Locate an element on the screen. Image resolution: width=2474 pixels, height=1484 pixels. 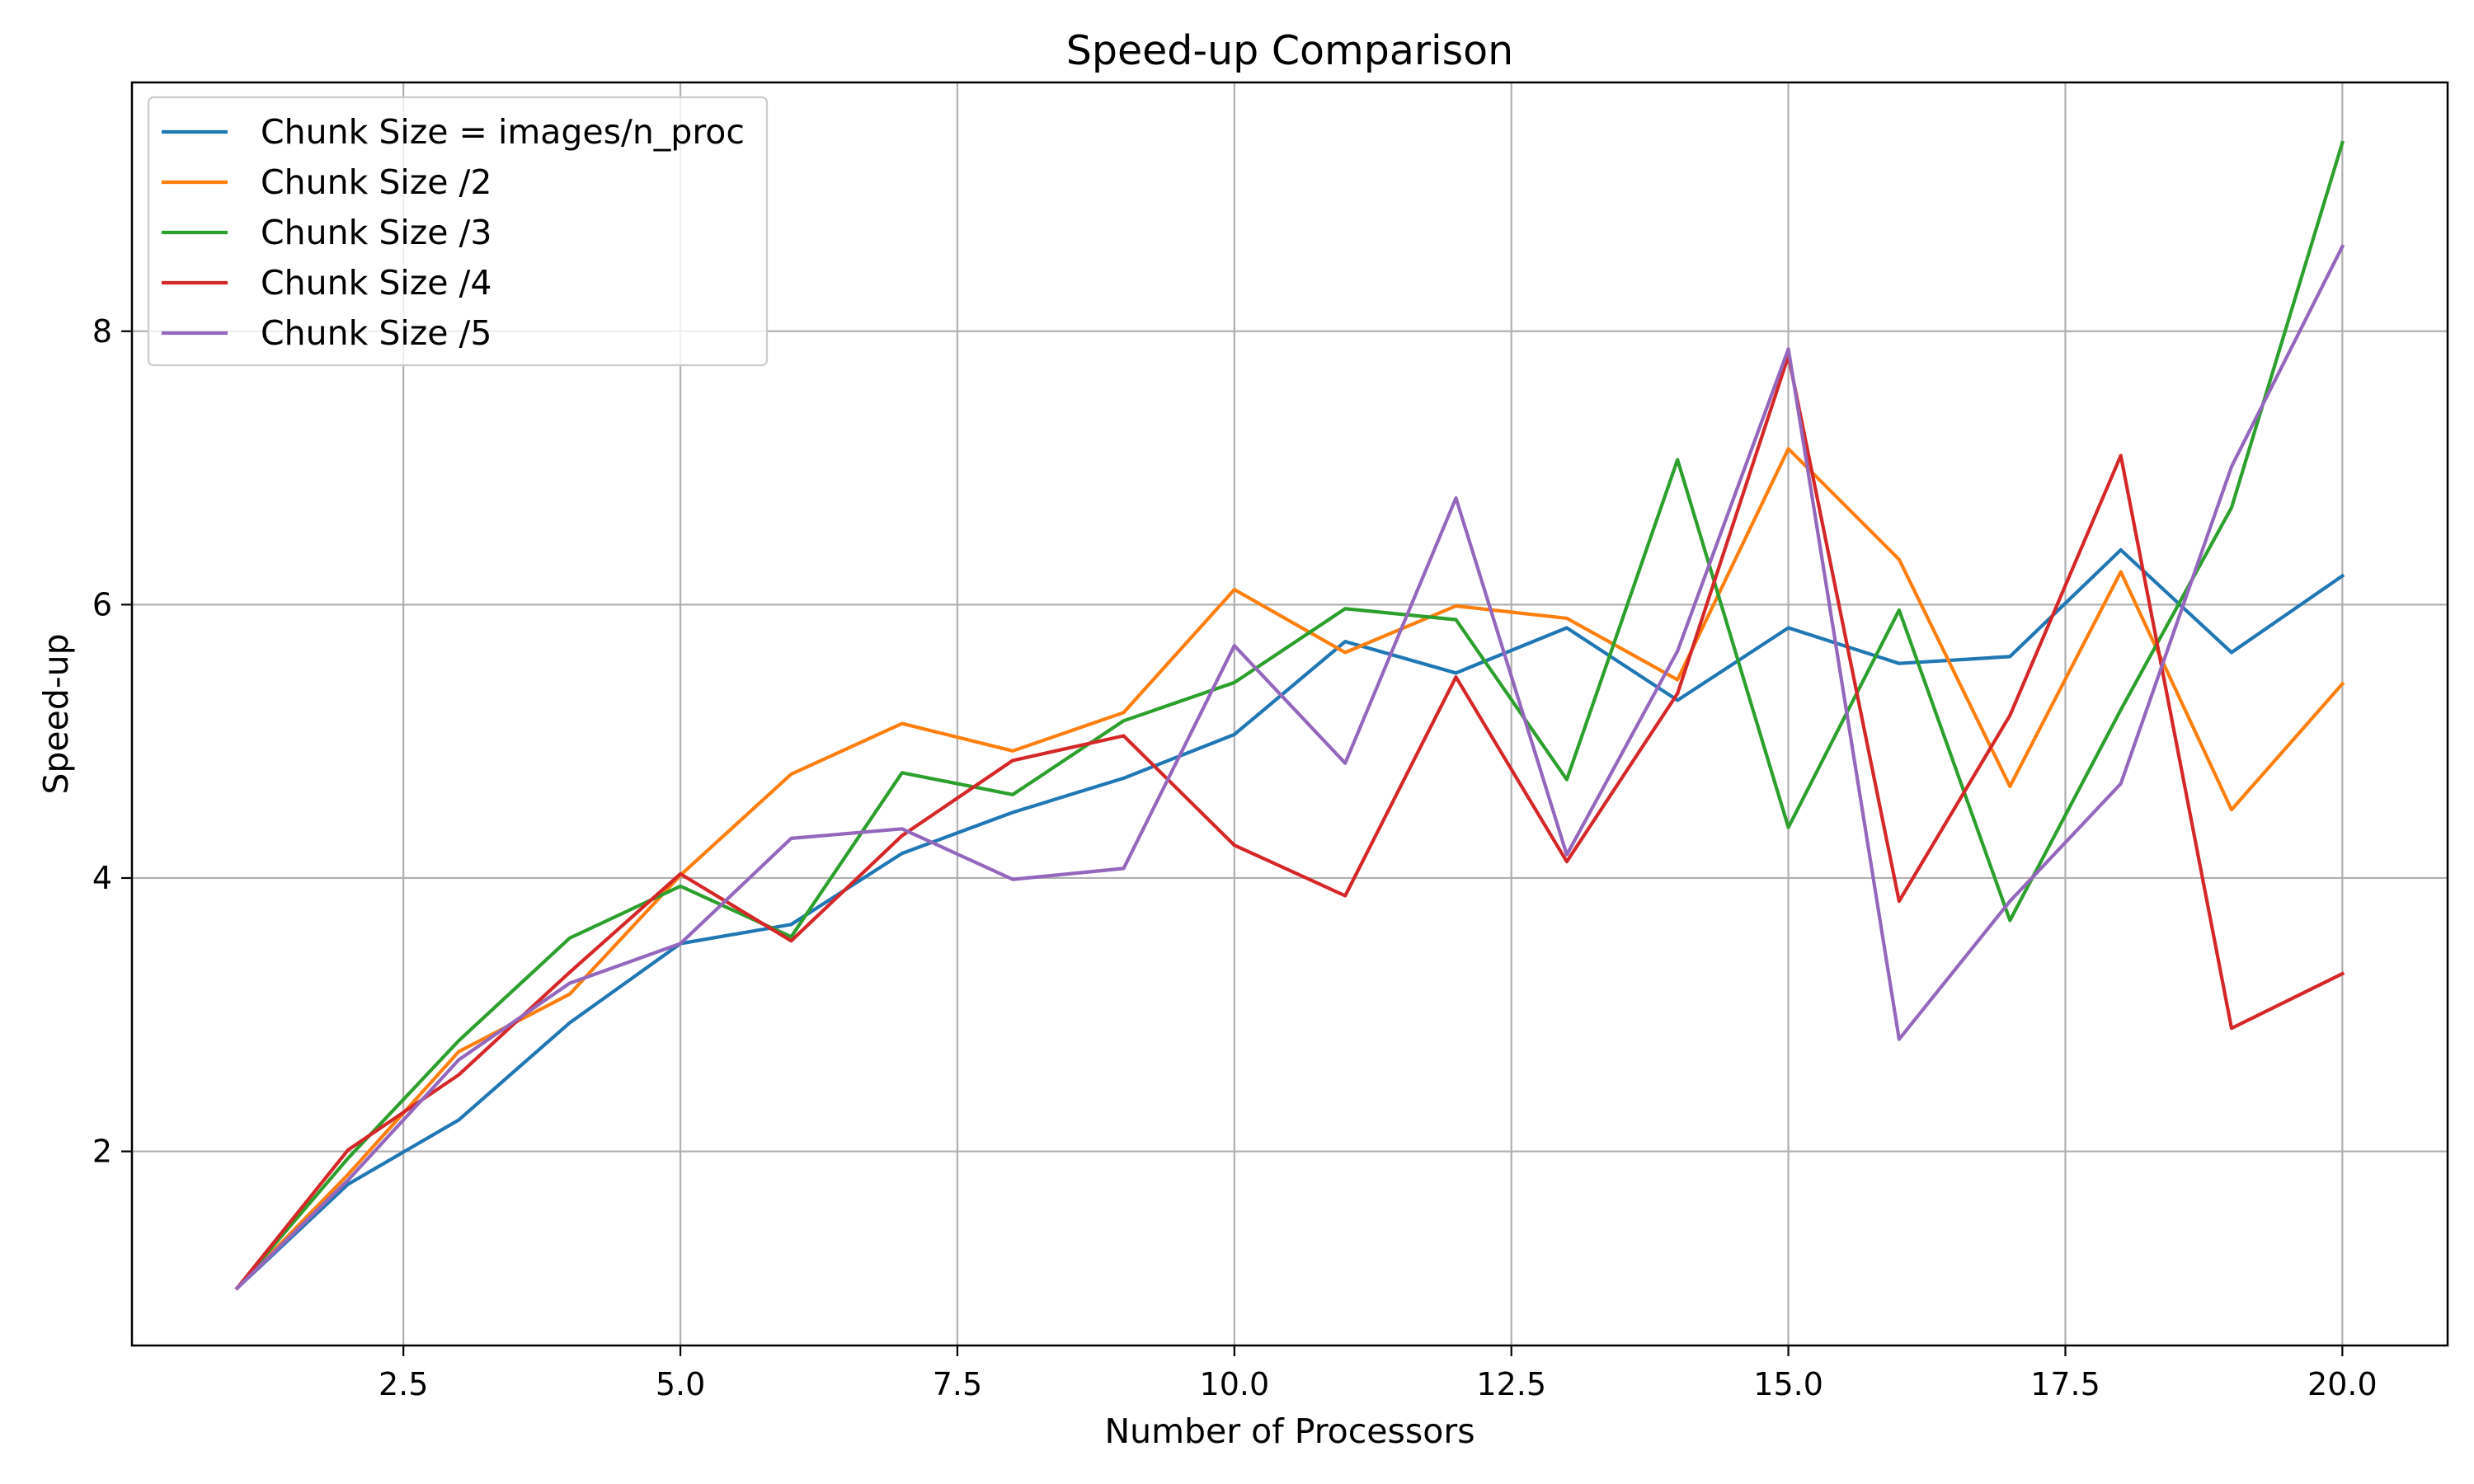
legend-label: Chunk Size = images/n_proc is located at coordinates (503, 132).